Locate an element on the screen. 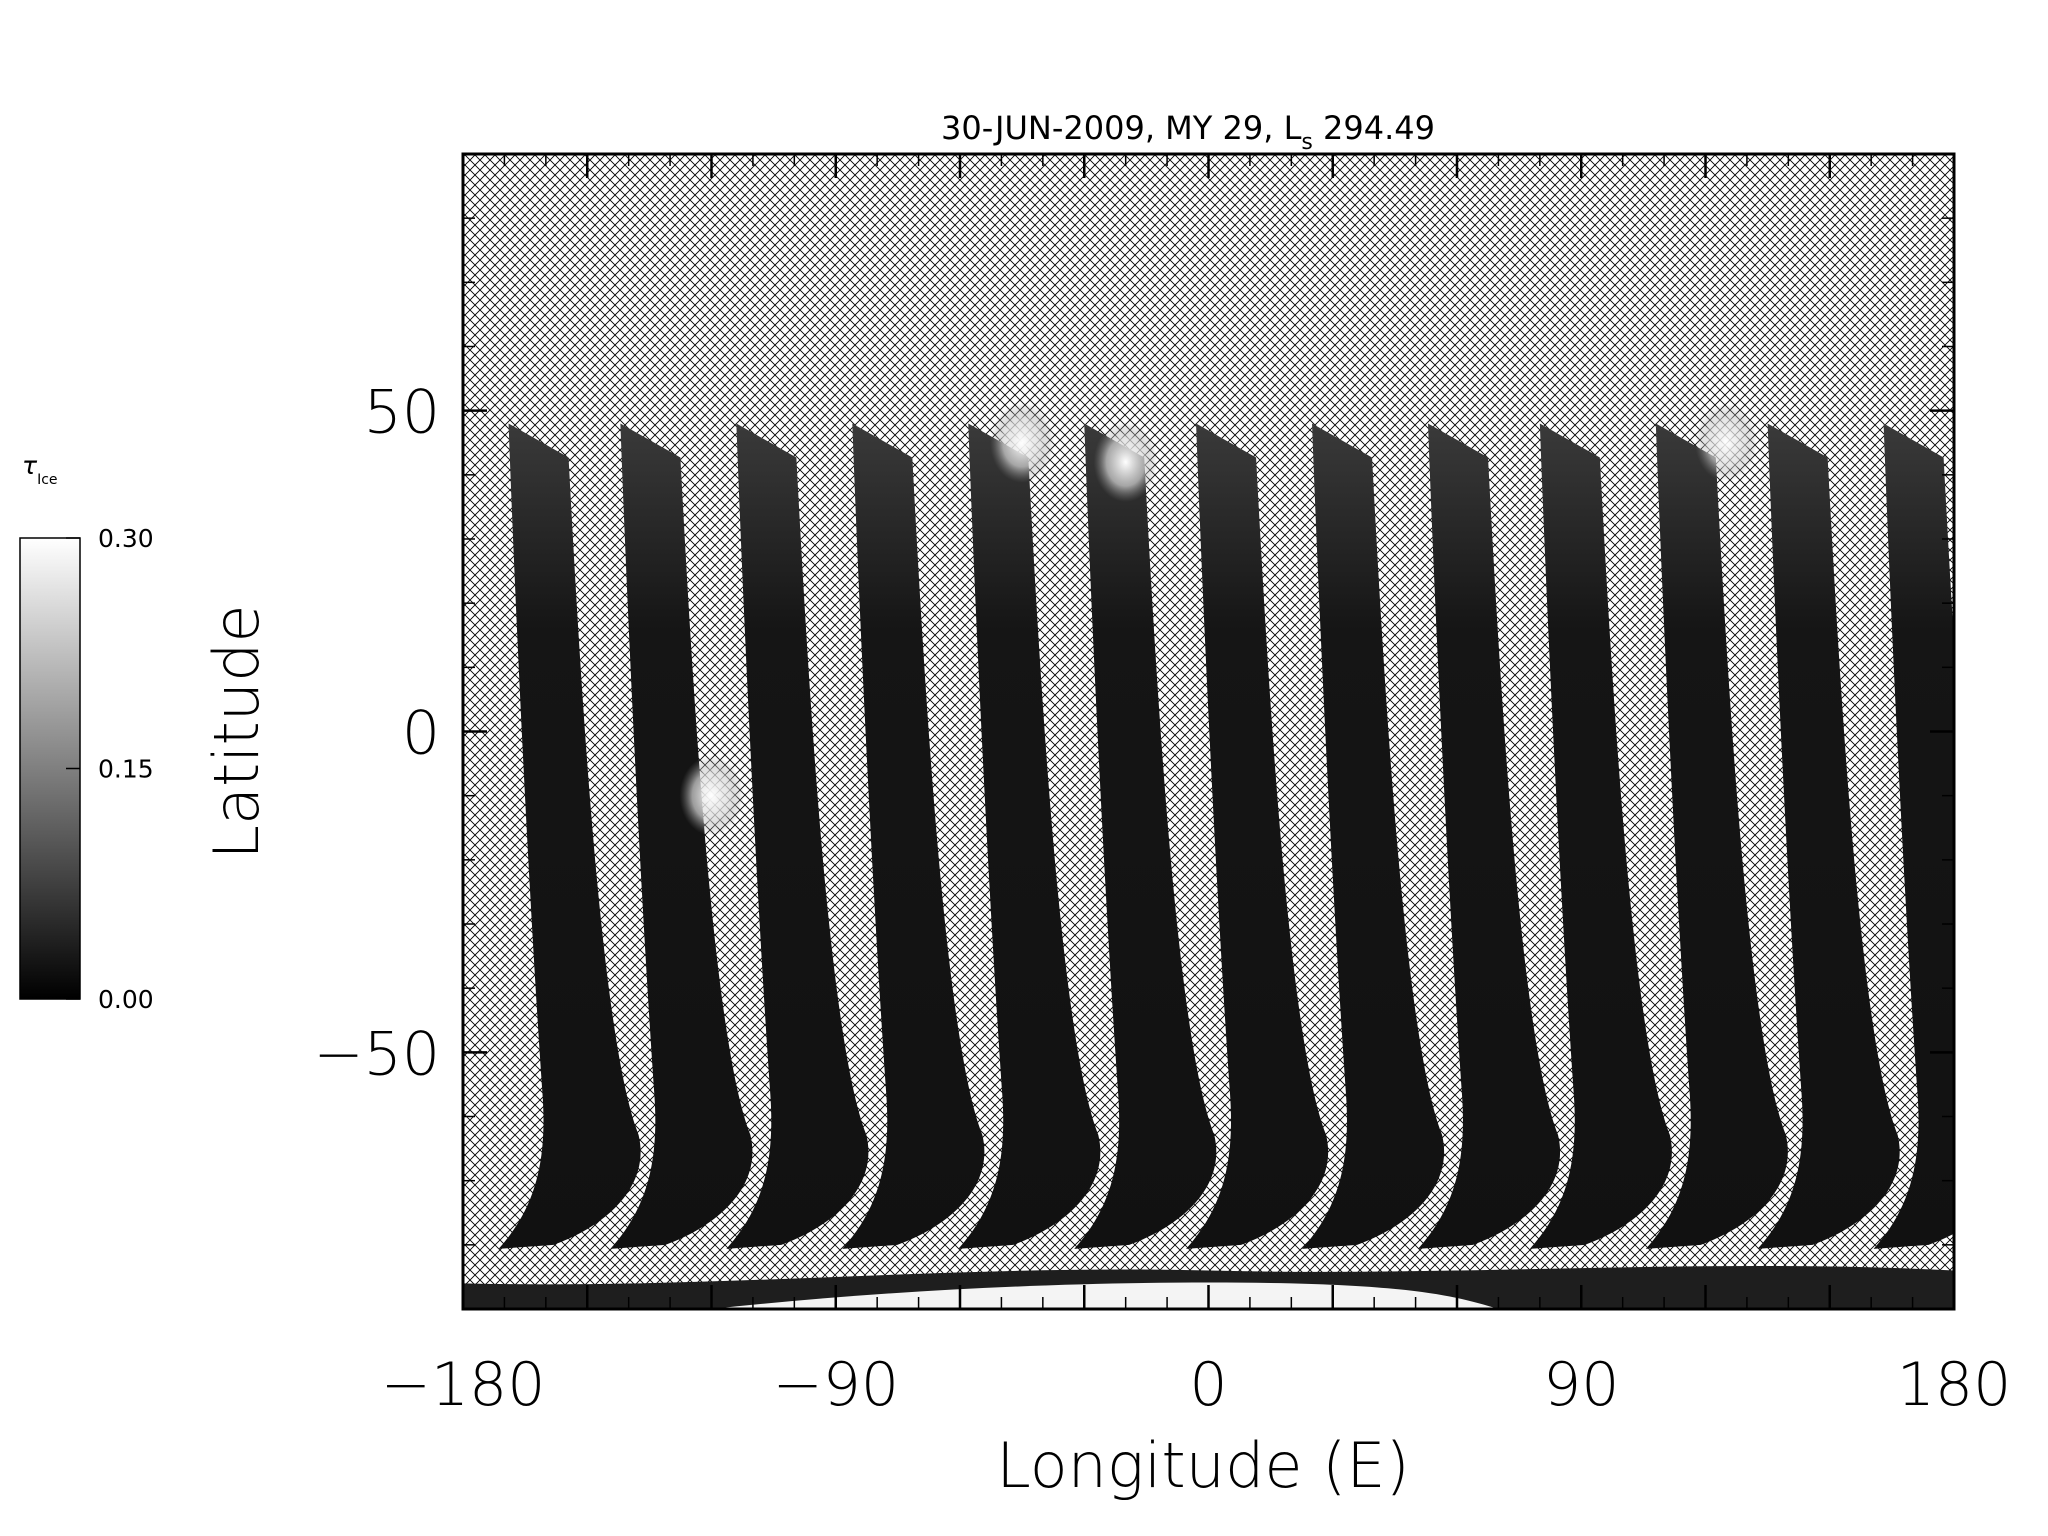 This screenshot has width=2048, height=1536. y-tick-label: 50 is located at coordinates (402, 413).